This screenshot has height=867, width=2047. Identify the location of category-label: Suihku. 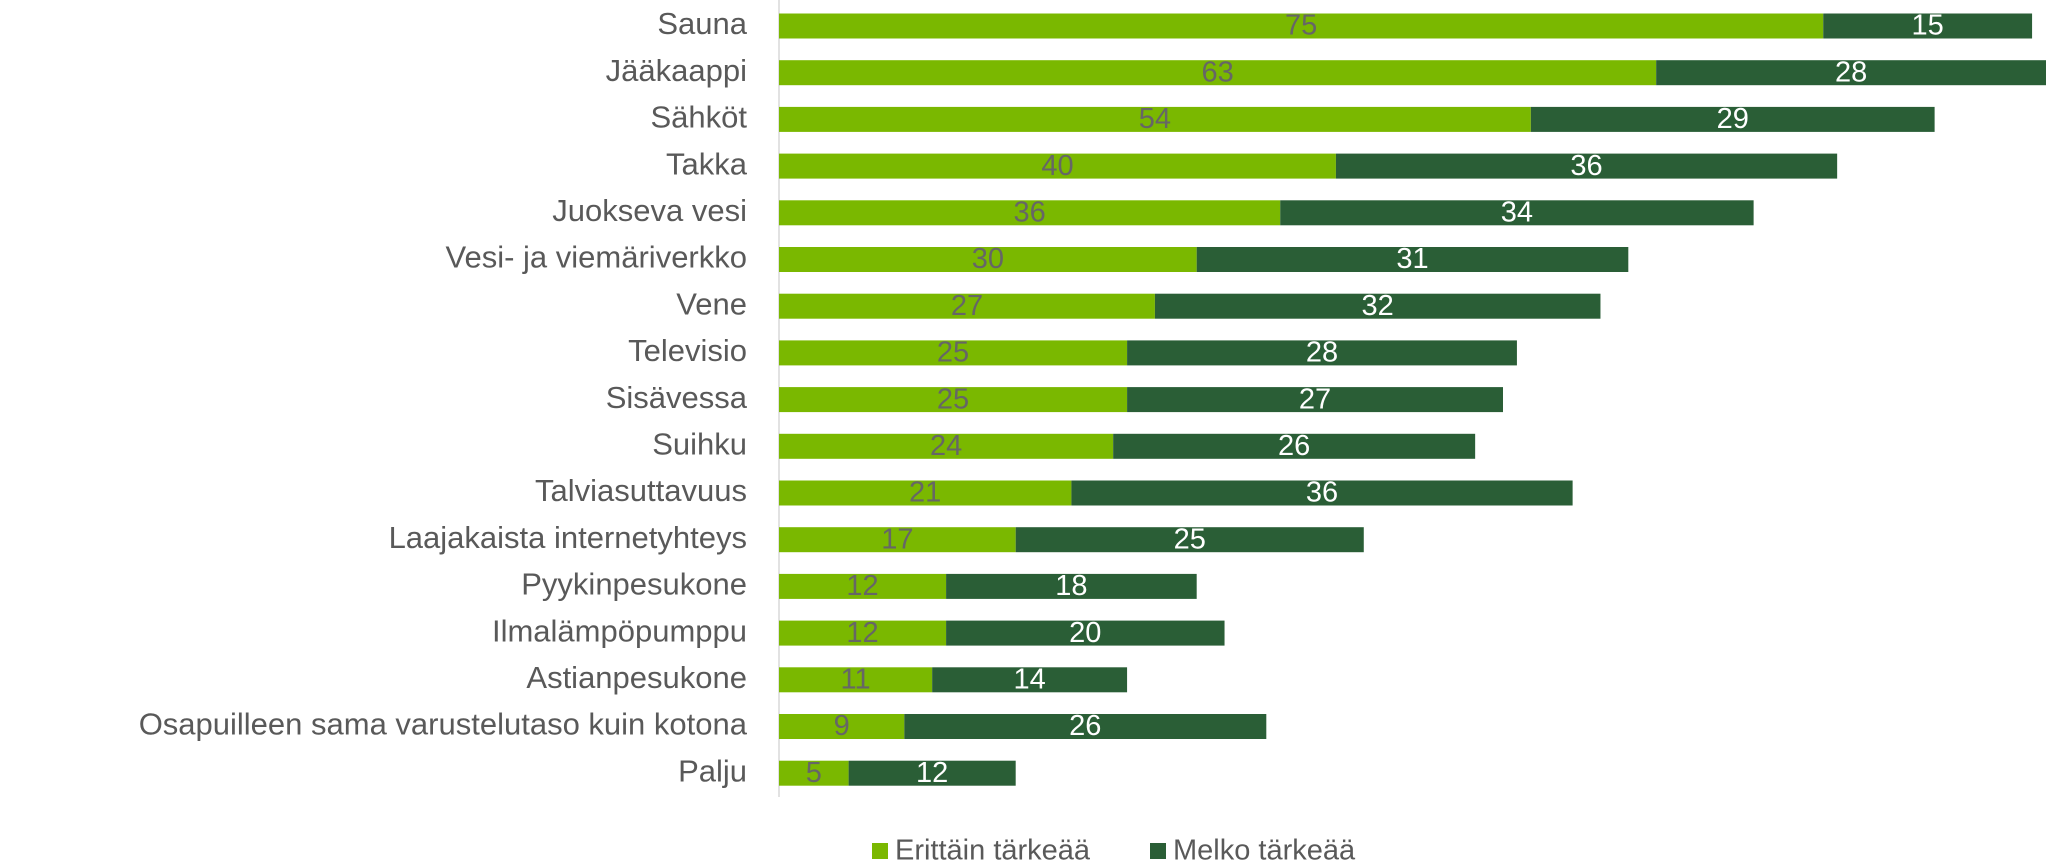
(699, 443).